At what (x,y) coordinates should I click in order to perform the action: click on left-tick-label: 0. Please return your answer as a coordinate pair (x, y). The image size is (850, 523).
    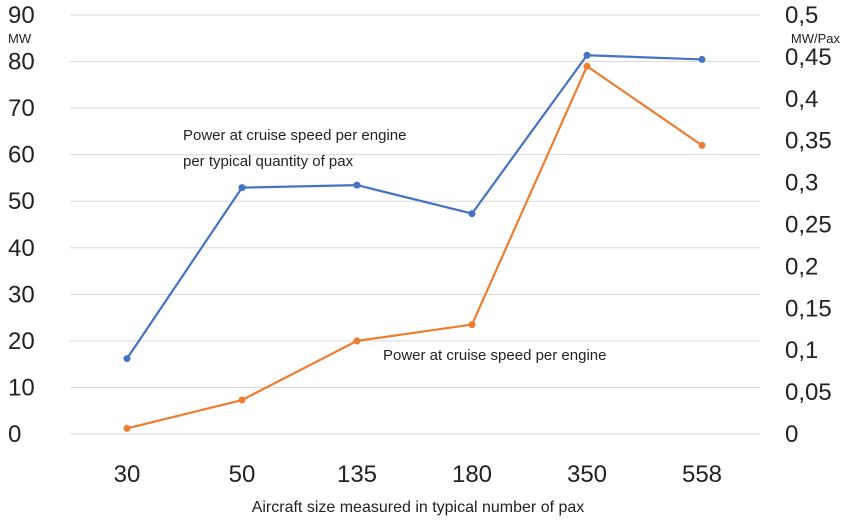
    Looking at the image, I should click on (14, 434).